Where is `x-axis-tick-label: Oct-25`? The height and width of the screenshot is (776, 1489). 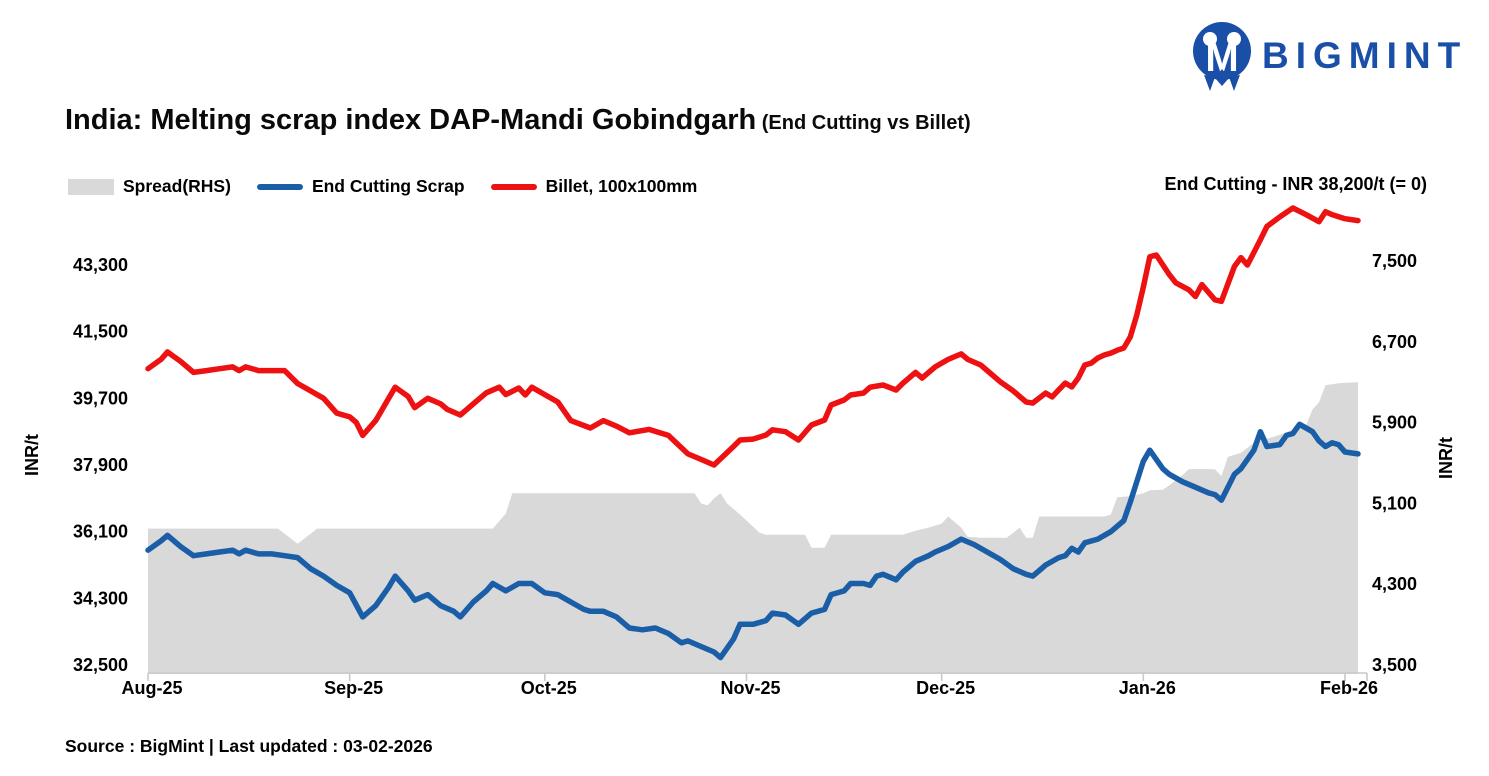 x-axis-tick-label: Oct-25 is located at coordinates (549, 688).